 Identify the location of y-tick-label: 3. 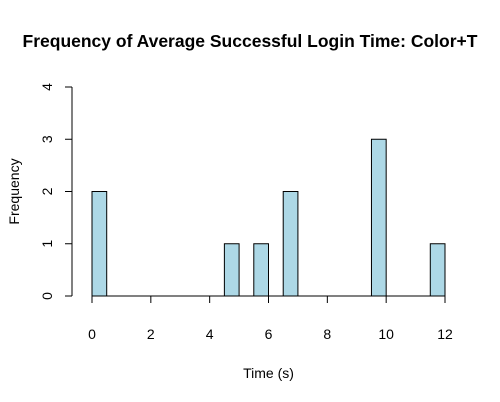
(47, 139).